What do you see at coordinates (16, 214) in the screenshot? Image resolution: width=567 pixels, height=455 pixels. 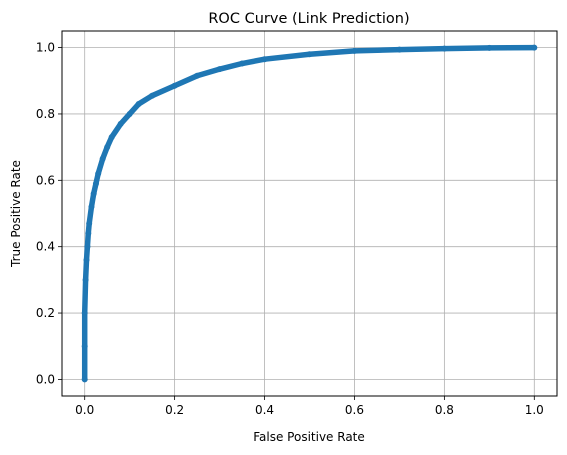 I see `y-axis-label: True Positive Rate` at bounding box center [16, 214].